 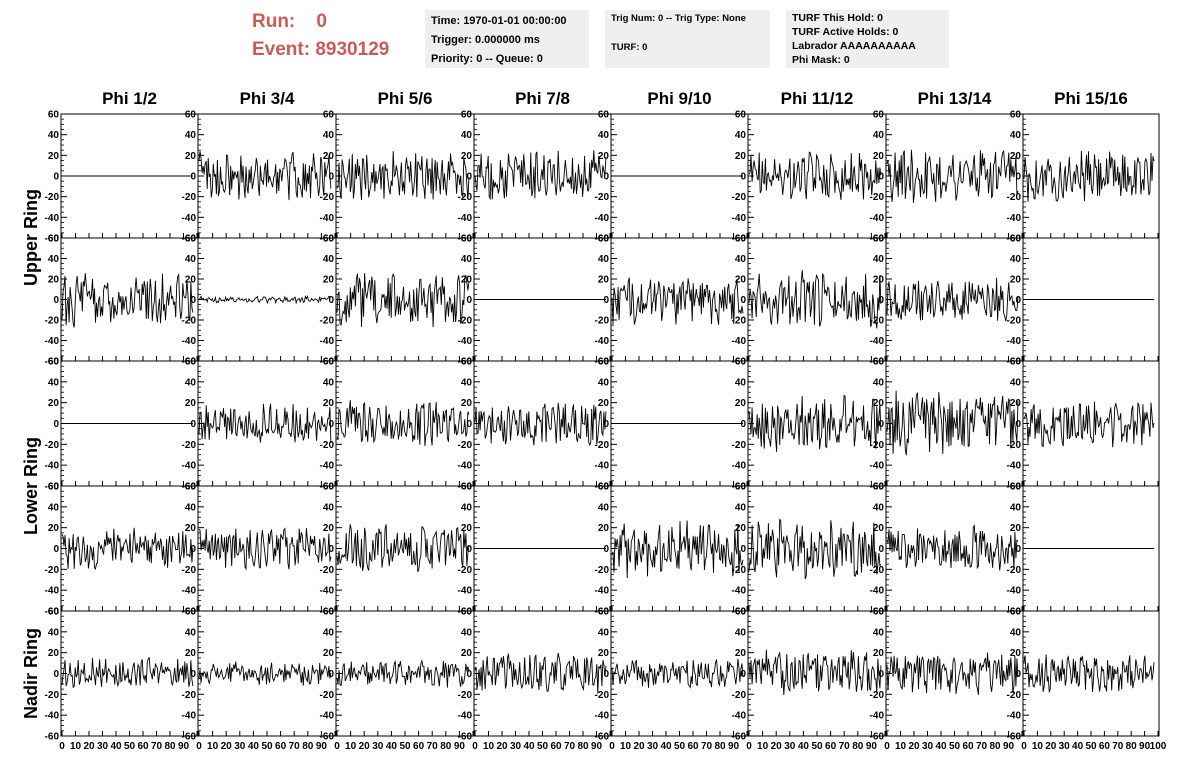 What do you see at coordinates (955, 98) in the screenshot?
I see `phi-column-title: Phi 13/14` at bounding box center [955, 98].